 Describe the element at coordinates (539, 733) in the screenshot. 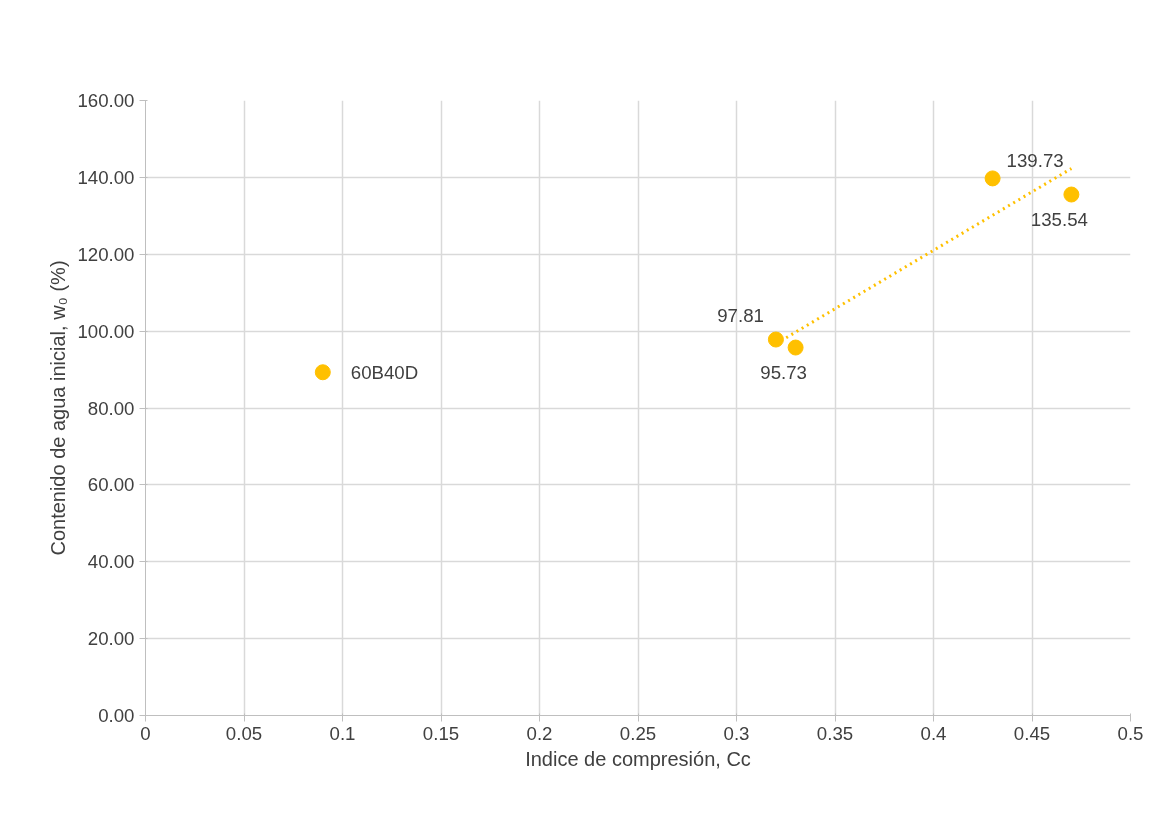

I see `x-tick-label: 0.2` at that location.